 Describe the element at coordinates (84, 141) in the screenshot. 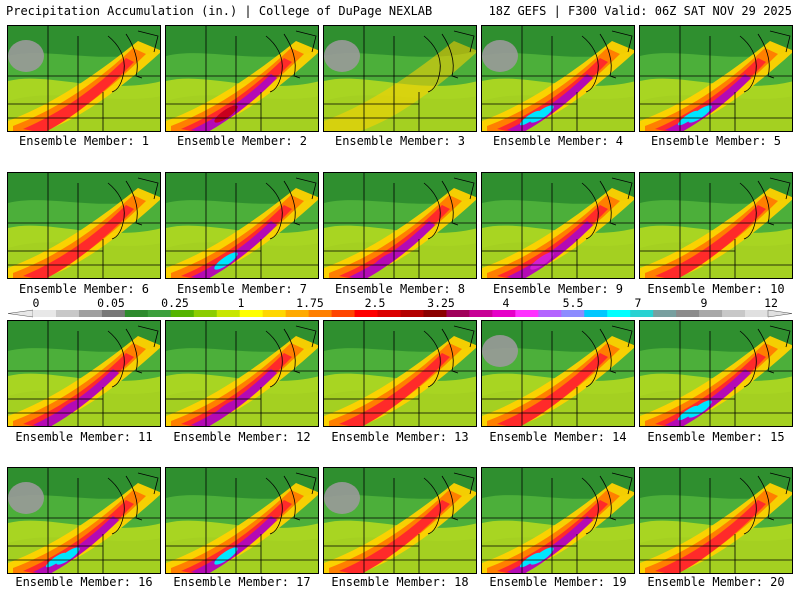

I see `ensemble-member-label: Ensemble Member: 1` at that location.